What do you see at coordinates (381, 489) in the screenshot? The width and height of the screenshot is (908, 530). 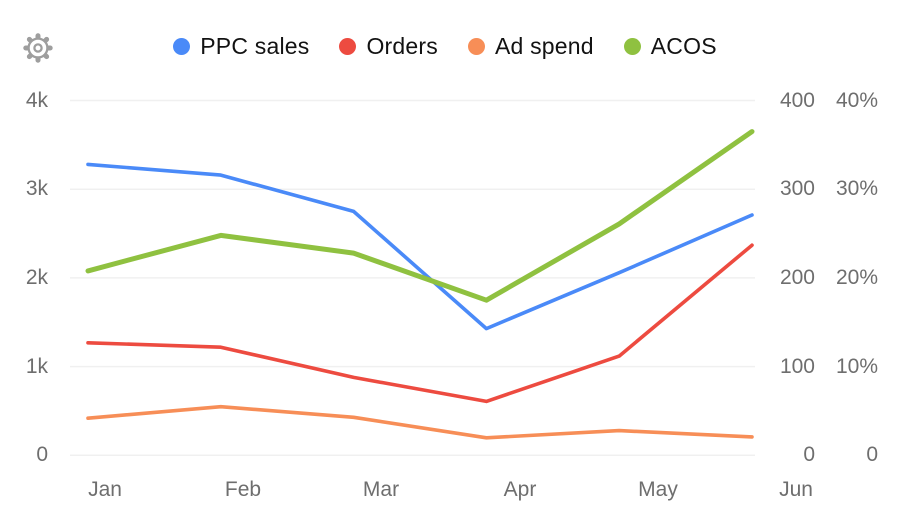 I see `x-axis-label-mar: Mar` at bounding box center [381, 489].